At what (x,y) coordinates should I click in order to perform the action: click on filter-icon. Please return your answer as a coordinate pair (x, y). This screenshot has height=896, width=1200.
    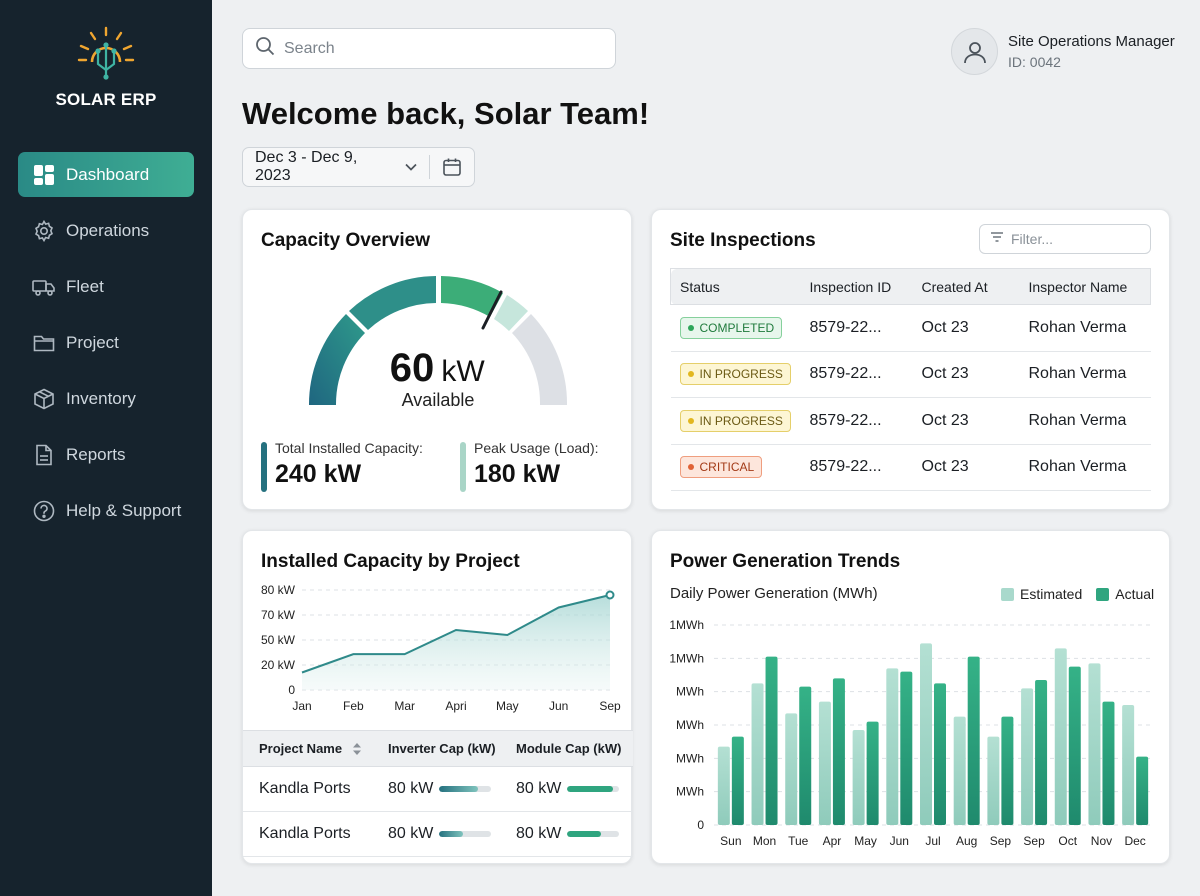
    Looking at the image, I should click on (997, 239).